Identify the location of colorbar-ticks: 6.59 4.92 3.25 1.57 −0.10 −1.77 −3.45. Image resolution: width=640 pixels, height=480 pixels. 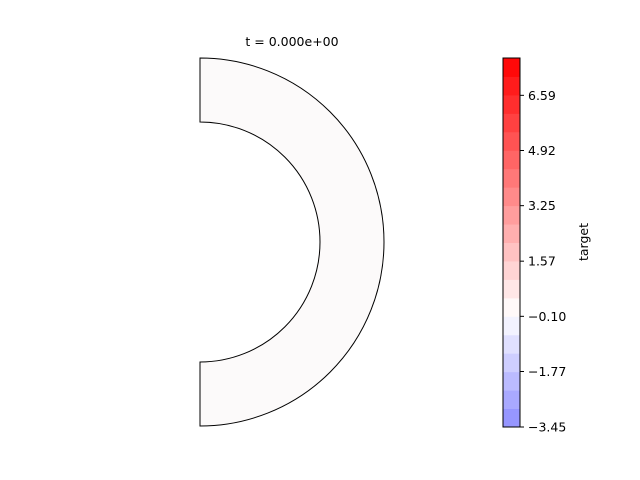
(543, 261).